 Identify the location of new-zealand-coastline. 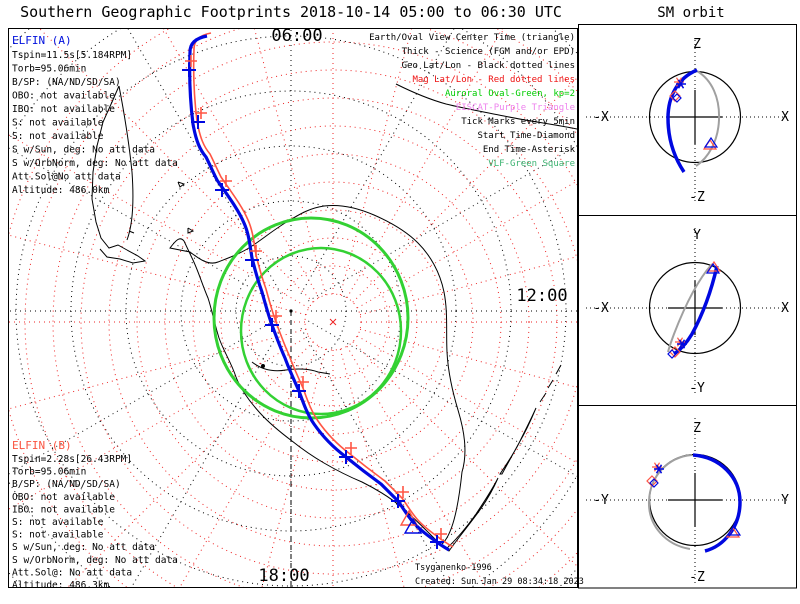
(503, 458).